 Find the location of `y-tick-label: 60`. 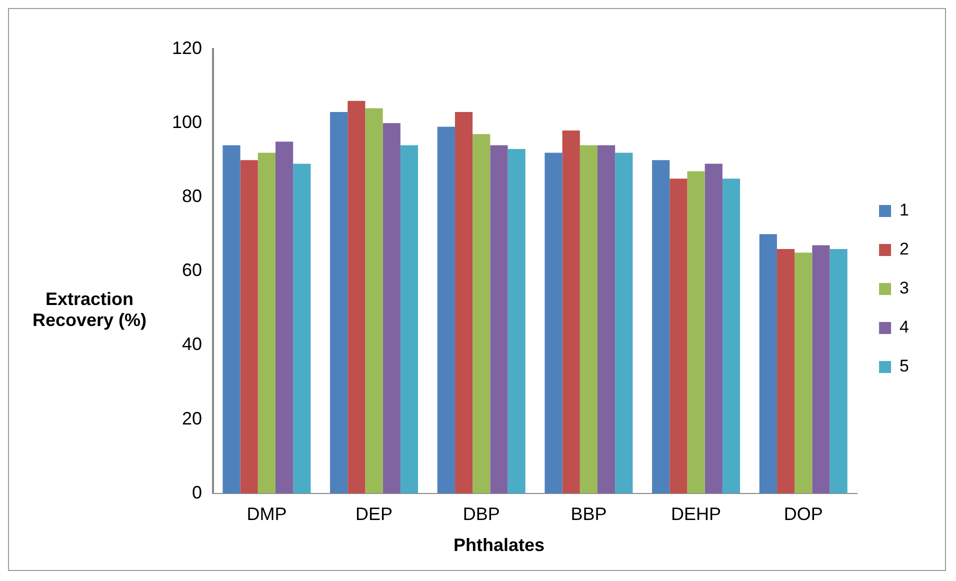

y-tick-label: 60 is located at coordinates (192, 270).